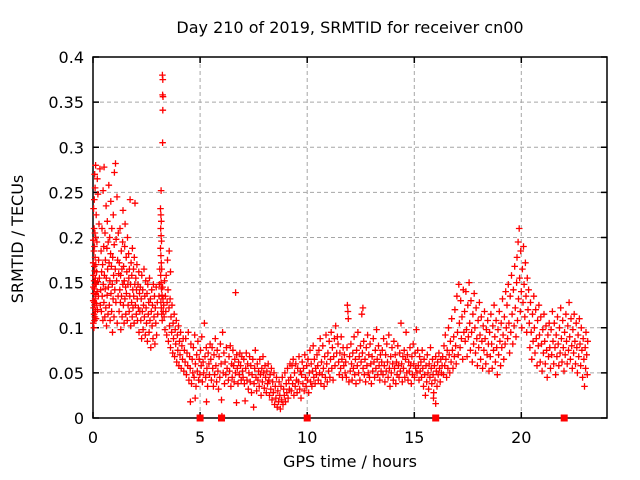 Image resolution: width=640 pixels, height=480 pixels. I want to click on y-tick-label: 0.35, so click(66, 102).